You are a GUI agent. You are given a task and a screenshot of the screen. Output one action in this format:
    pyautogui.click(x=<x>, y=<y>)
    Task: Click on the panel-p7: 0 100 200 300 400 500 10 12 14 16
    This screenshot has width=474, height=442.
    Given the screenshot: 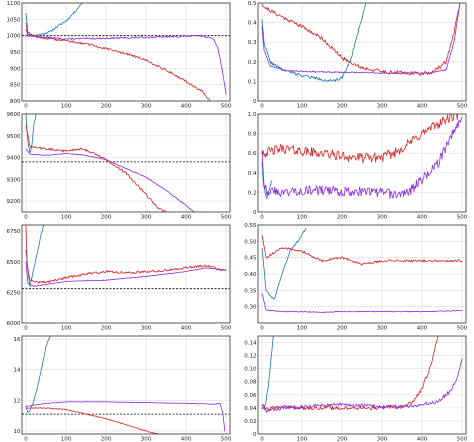 What is the action you would take?
    pyautogui.click(x=123, y=388)
    